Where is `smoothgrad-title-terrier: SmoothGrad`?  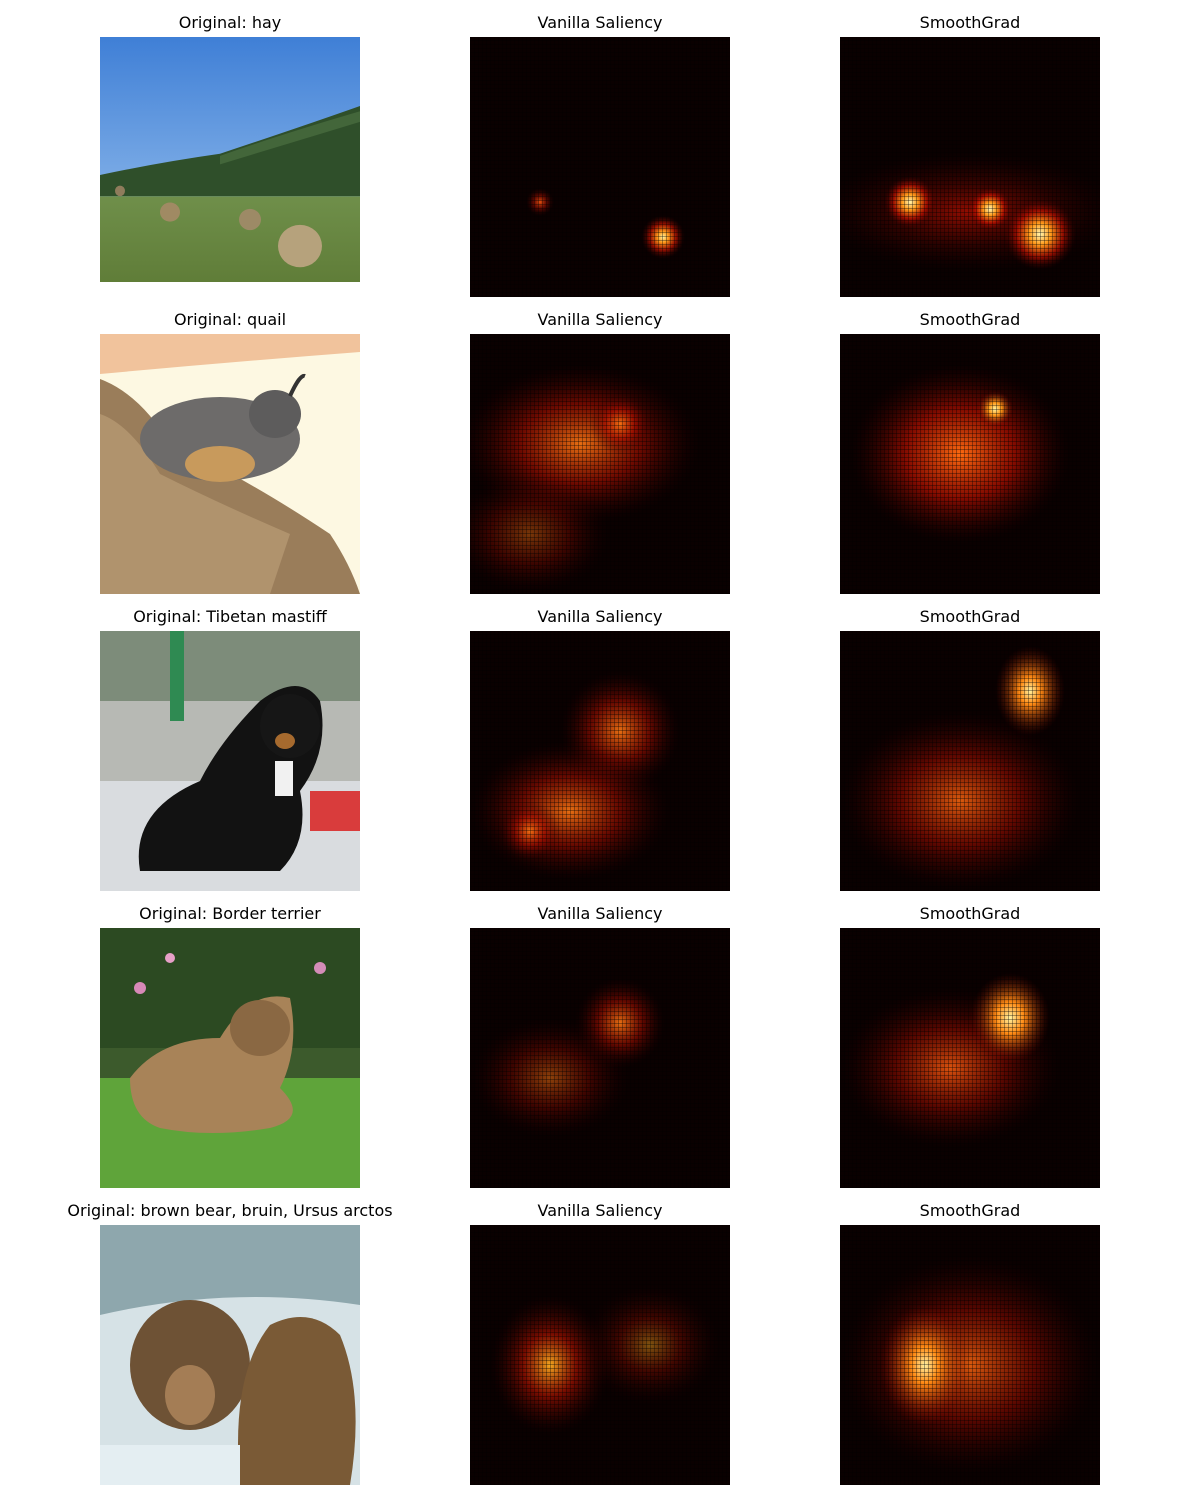
smoothgrad-title-terrier: SmoothGrad is located at coordinates (970, 913).